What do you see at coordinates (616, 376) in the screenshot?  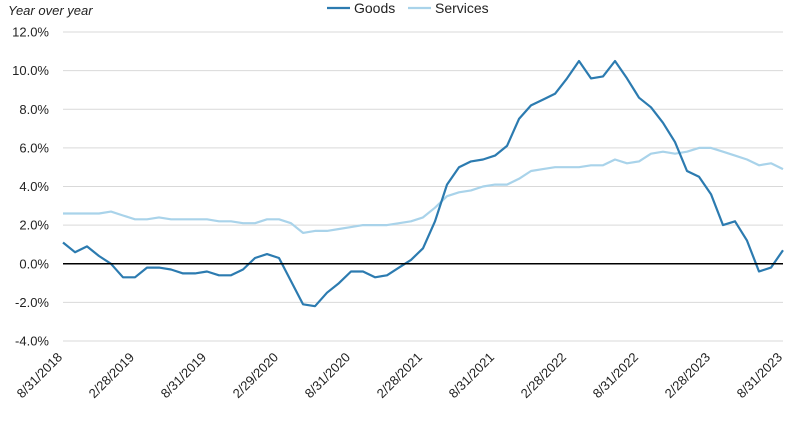 I see `x-tick-label: 8/31/2022` at bounding box center [616, 376].